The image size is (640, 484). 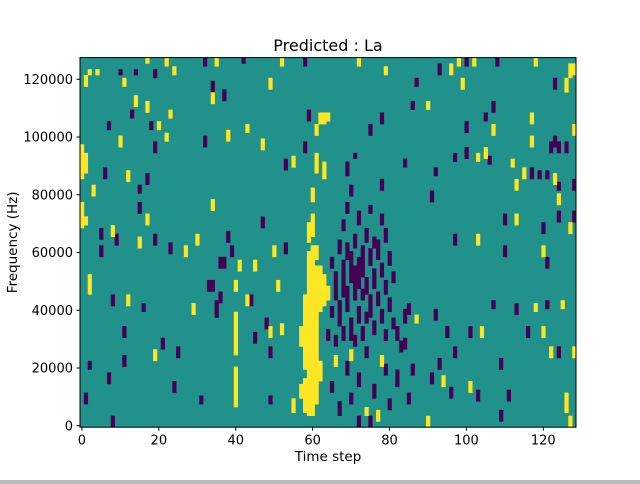 What do you see at coordinates (466, 441) in the screenshot?
I see `x-tick-label: 100` at bounding box center [466, 441].